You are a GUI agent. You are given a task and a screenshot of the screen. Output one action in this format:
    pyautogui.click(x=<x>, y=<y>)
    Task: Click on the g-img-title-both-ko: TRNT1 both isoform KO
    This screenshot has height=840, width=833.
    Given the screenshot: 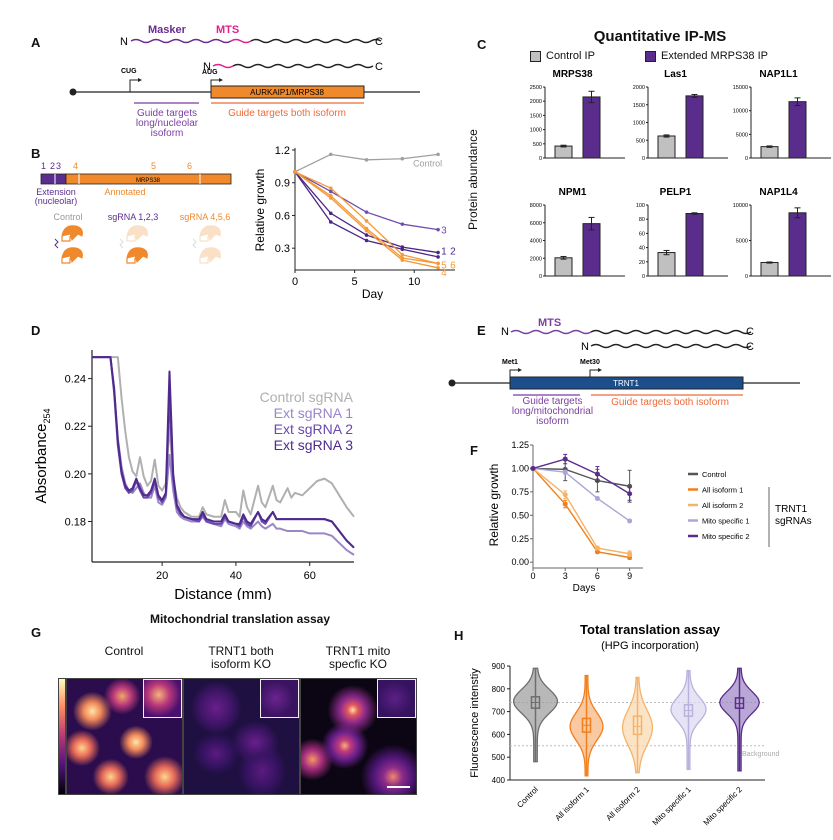 What is the action you would take?
    pyautogui.click(x=241, y=658)
    